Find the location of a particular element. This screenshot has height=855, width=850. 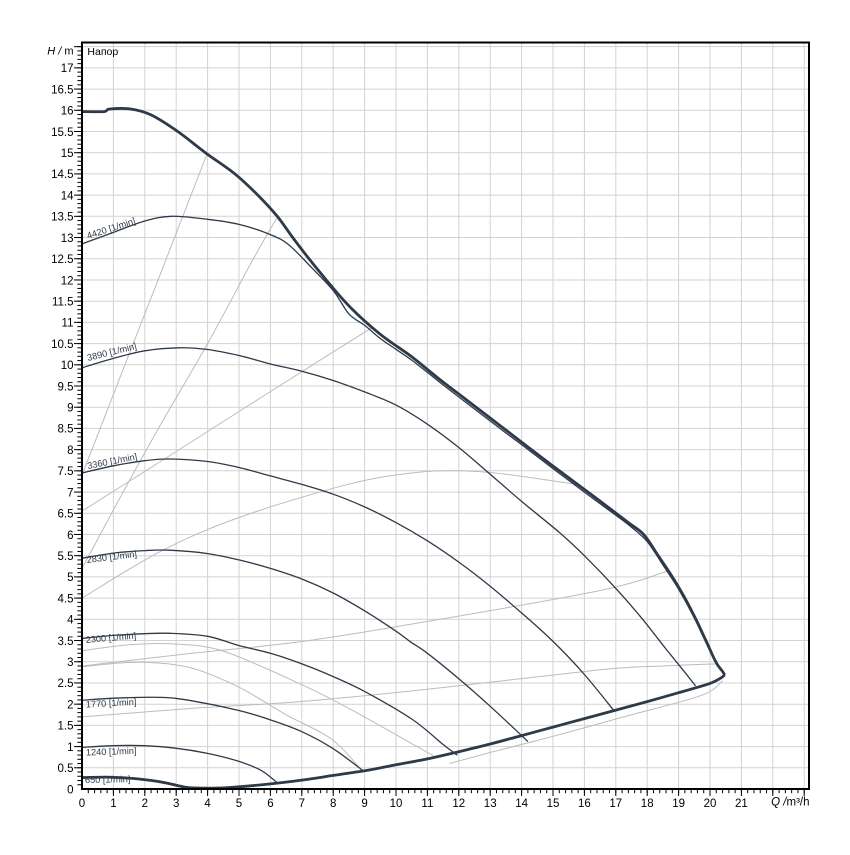

svg-text: 18 is located at coordinates (647, 804).